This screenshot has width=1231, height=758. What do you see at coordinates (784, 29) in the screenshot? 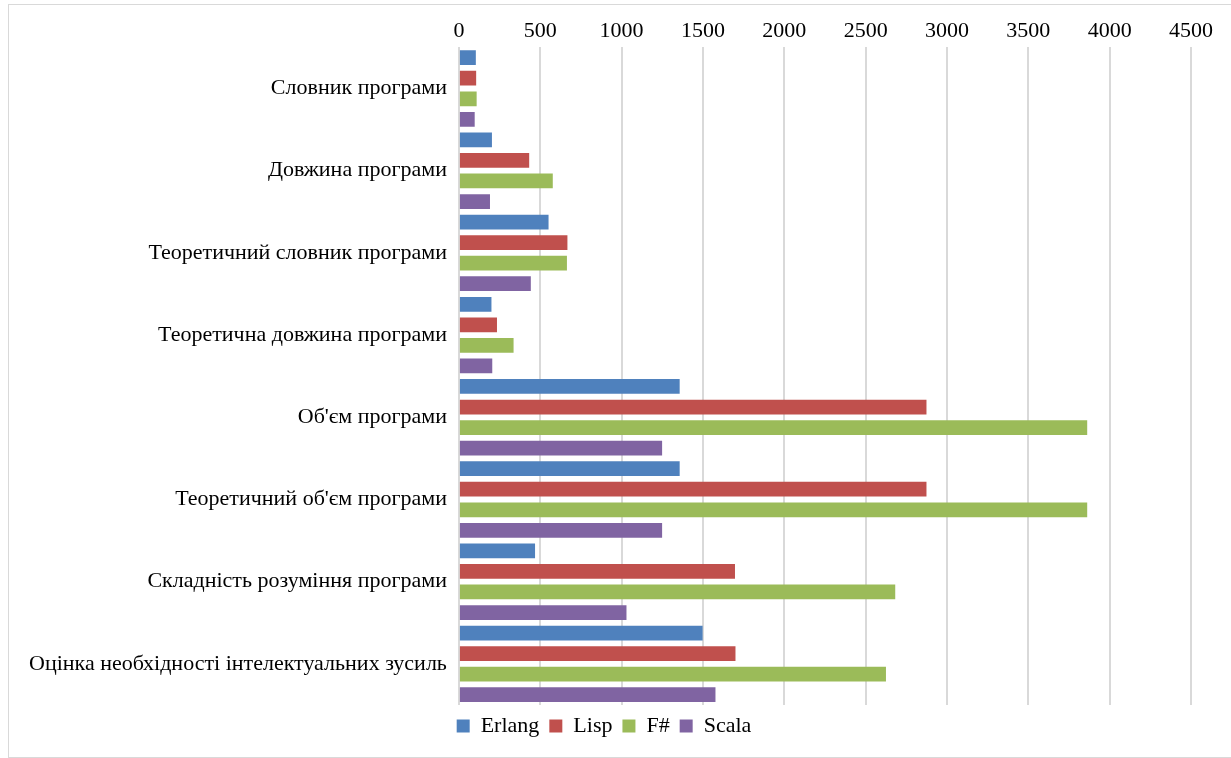
I see `x-tick-label: 2000` at bounding box center [784, 29].